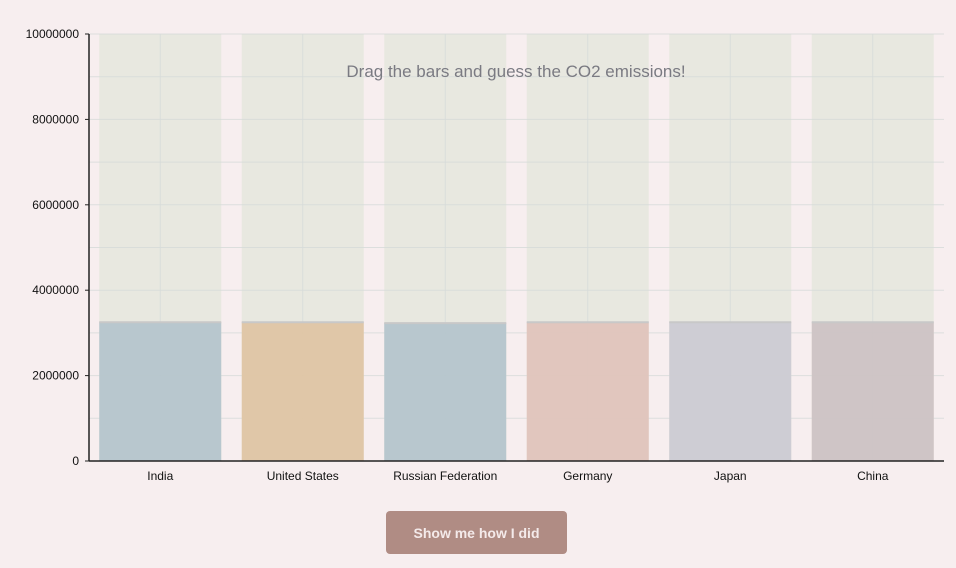 The height and width of the screenshot is (568, 956). I want to click on y-tick-label: 2000000, so click(55, 376).